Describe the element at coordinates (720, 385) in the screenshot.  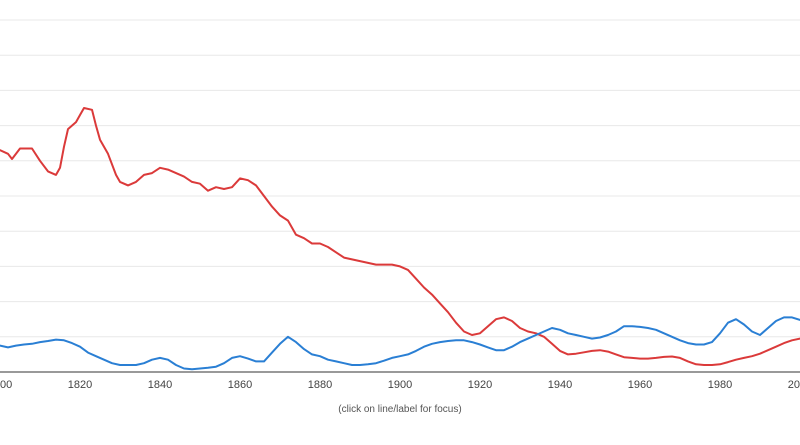
I see `x-tick-label: 1980` at that location.